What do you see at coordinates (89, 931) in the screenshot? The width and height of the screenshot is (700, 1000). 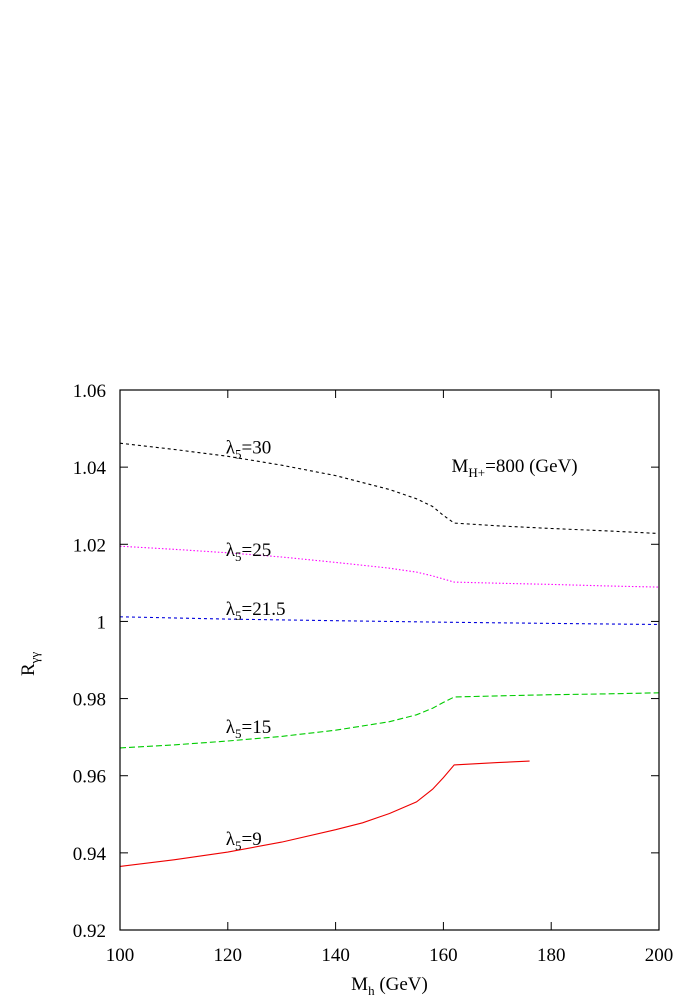 I see `y-tick-label: 0.92` at bounding box center [89, 931].